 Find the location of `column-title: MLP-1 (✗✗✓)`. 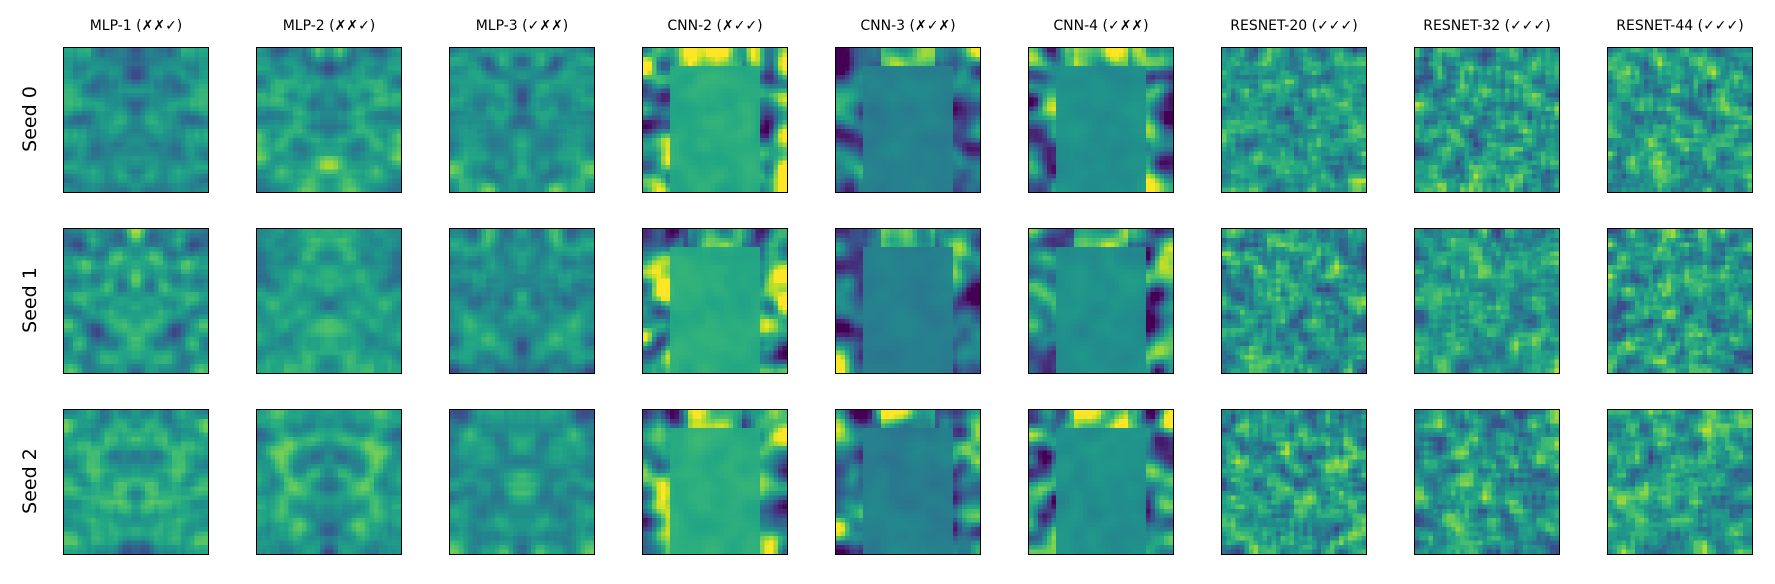

column-title: MLP-1 (✗✗✓) is located at coordinates (136, 26).